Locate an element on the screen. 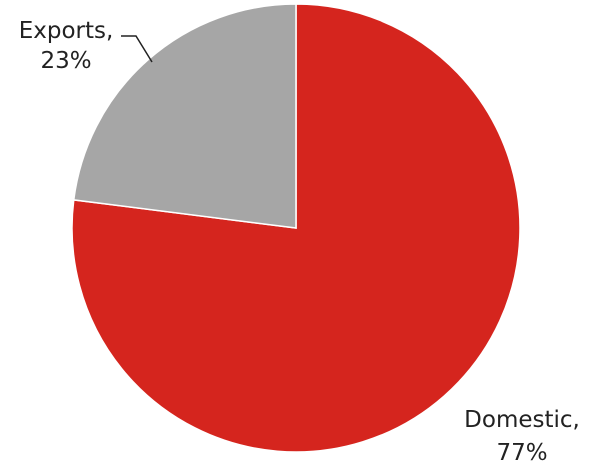 The width and height of the screenshot is (604, 468). domestic-label: Domestic, 77% is located at coordinates (522, 436).